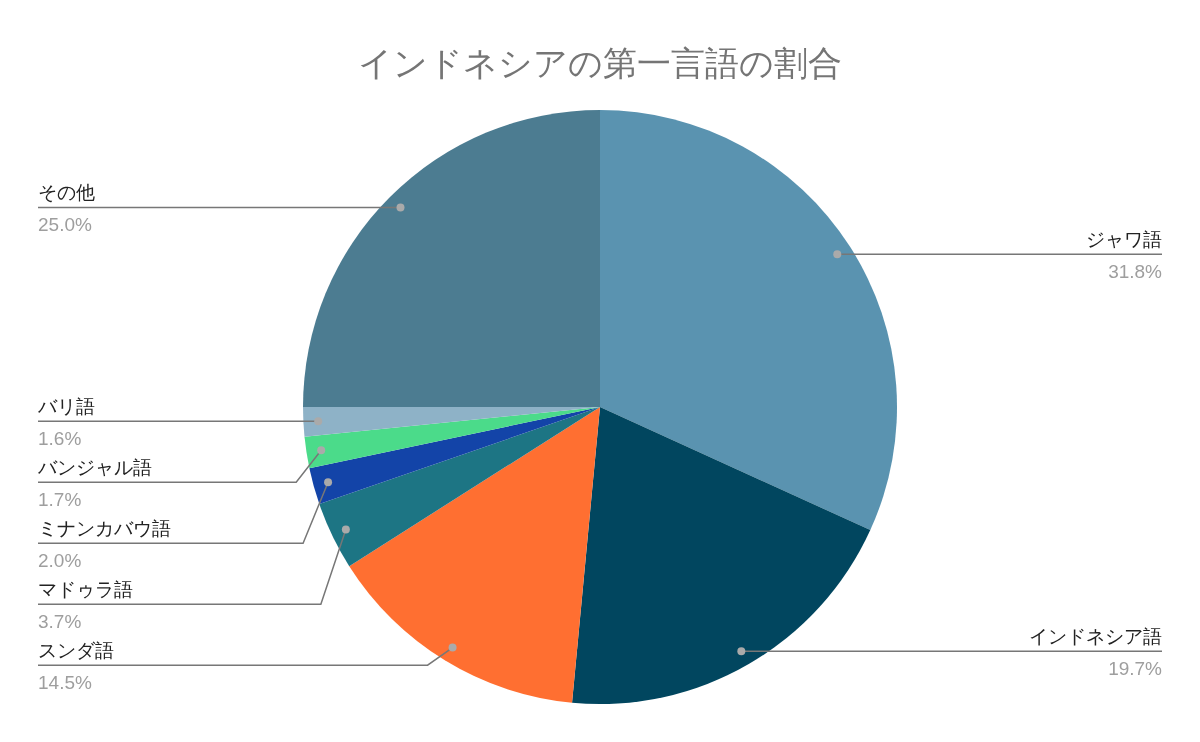 The image size is (1200, 742). Describe the element at coordinates (600, 63) in the screenshot. I see `title: インドネシアの第一言語の割合` at that location.